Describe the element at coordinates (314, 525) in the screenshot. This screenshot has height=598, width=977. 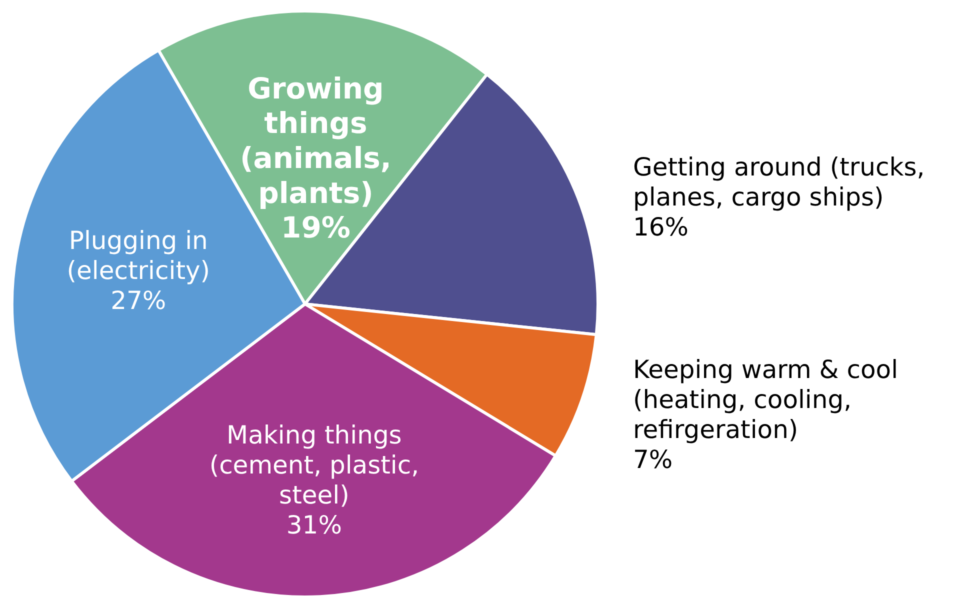
I see `data-label: 31%` at that location.